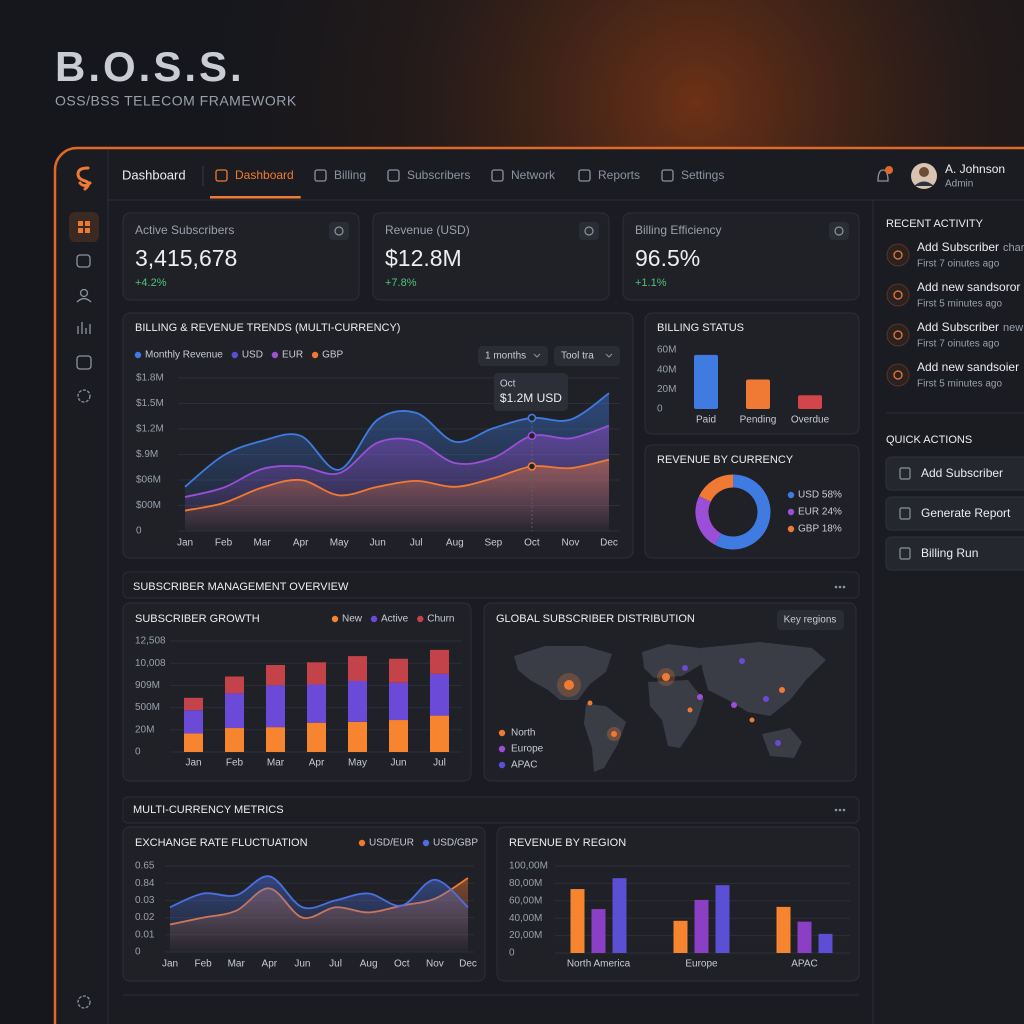 The image size is (1024, 1024). Describe the element at coordinates (651, 283) in the screenshot. I see `kpi-change: +1.1%` at that location.